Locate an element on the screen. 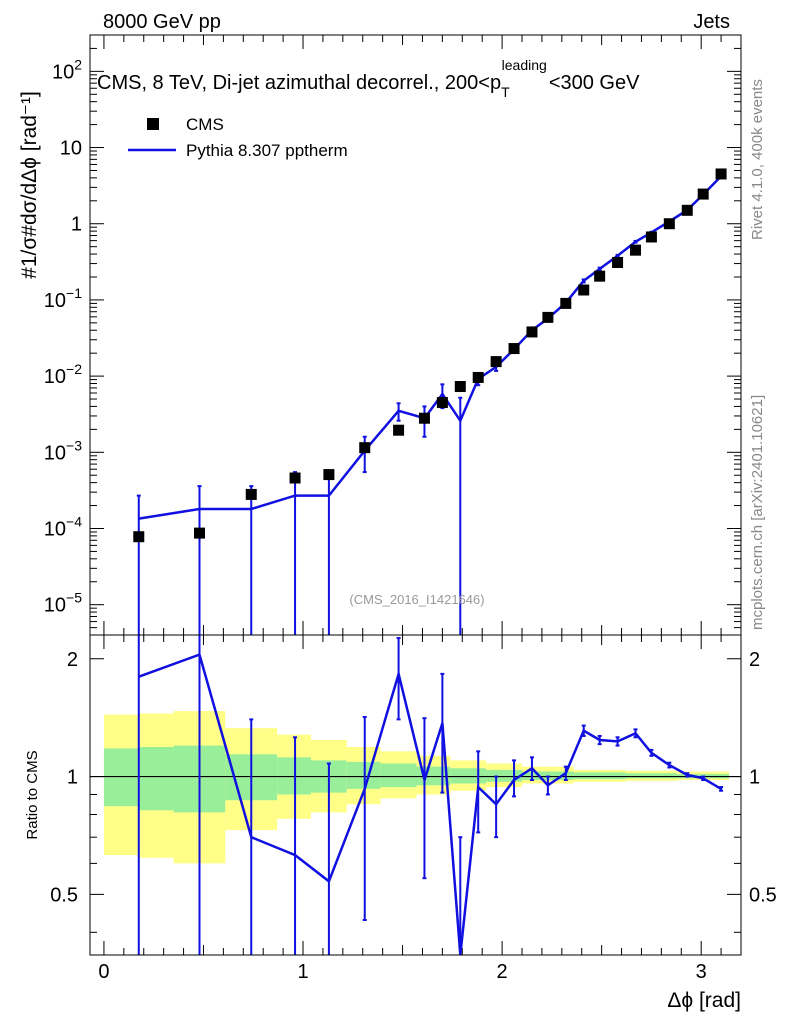 This screenshot has width=786, height=1024. y-tick-exp: −3 is located at coordinates (74, 445).